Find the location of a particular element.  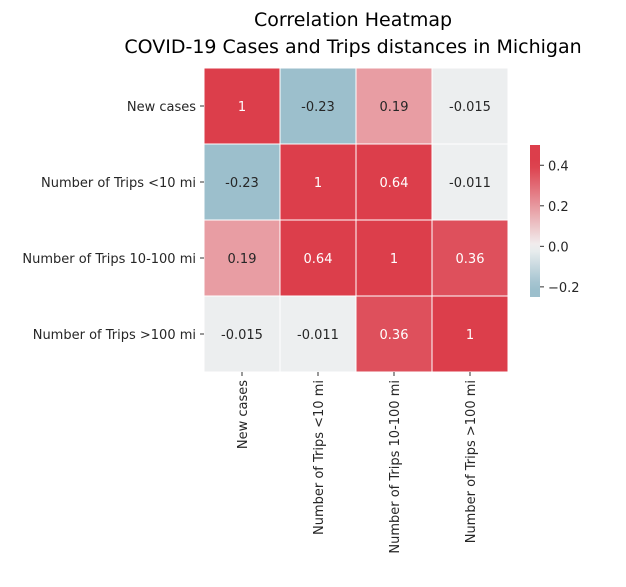

colorbar-bar is located at coordinates (535, 221).